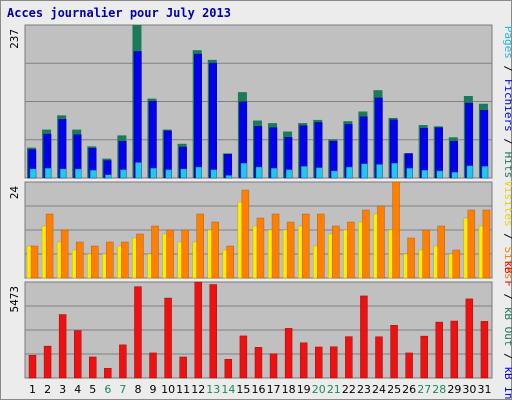 This screenshot has height=401, width=512. Describe the element at coordinates (507, 42) in the screenshot. I see `legend-entry: Pages` at that location.